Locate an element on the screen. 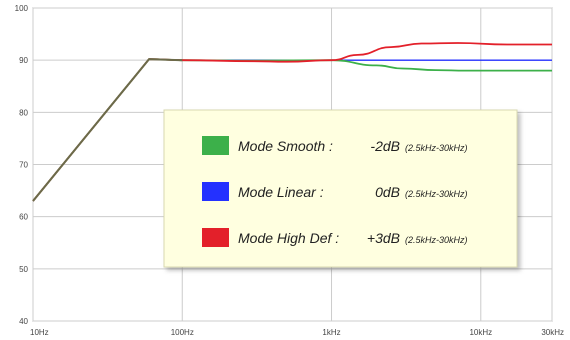 The image size is (570, 340). x-tick-label: 1kHz is located at coordinates (331, 332).